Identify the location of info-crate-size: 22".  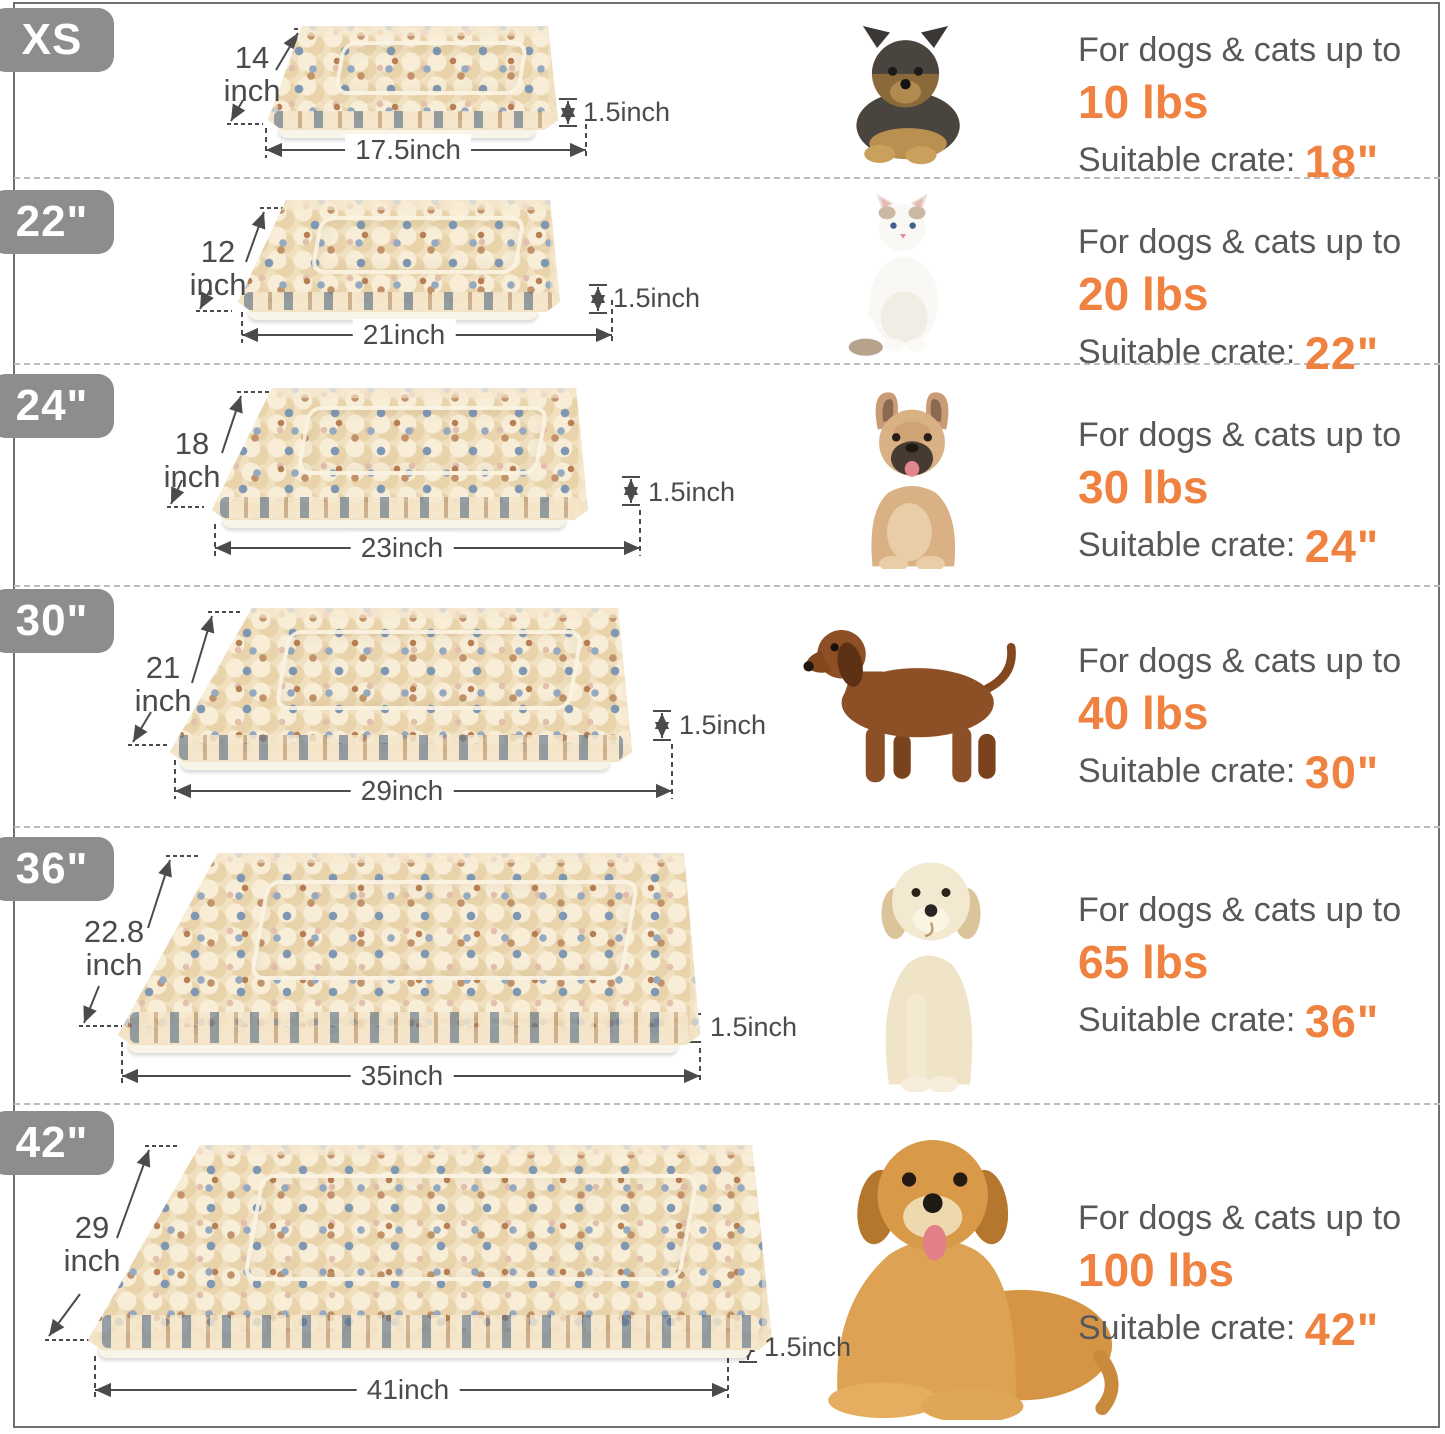
(1342, 353).